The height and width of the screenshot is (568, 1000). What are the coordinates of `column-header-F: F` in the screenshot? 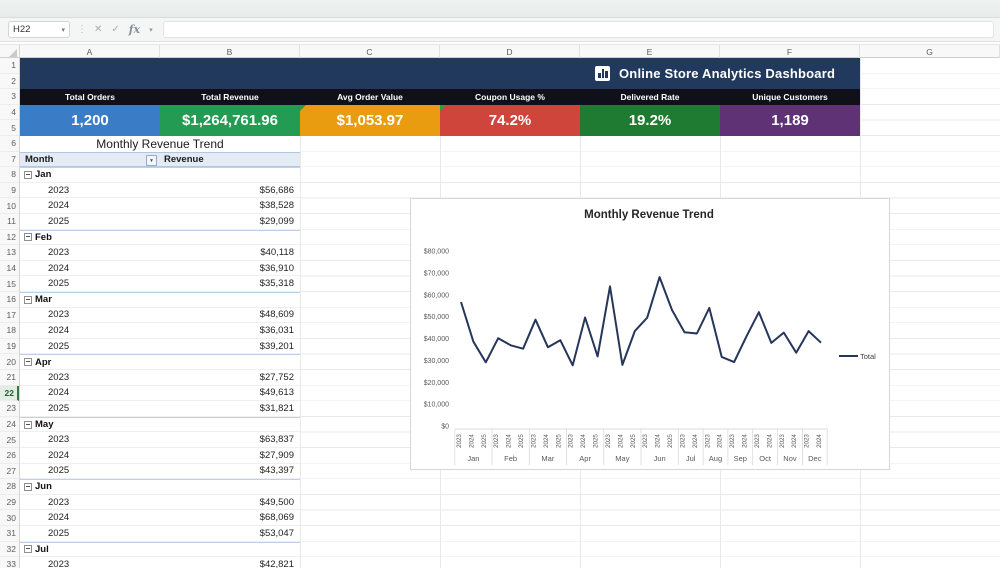 It's located at (790, 51).